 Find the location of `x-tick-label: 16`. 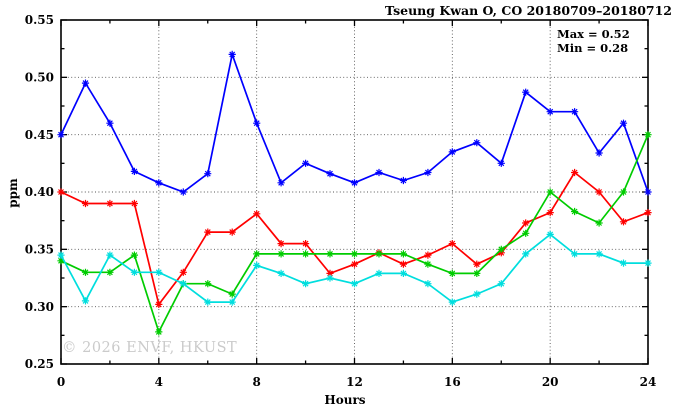

x-tick-label: 16 is located at coordinates (452, 382).